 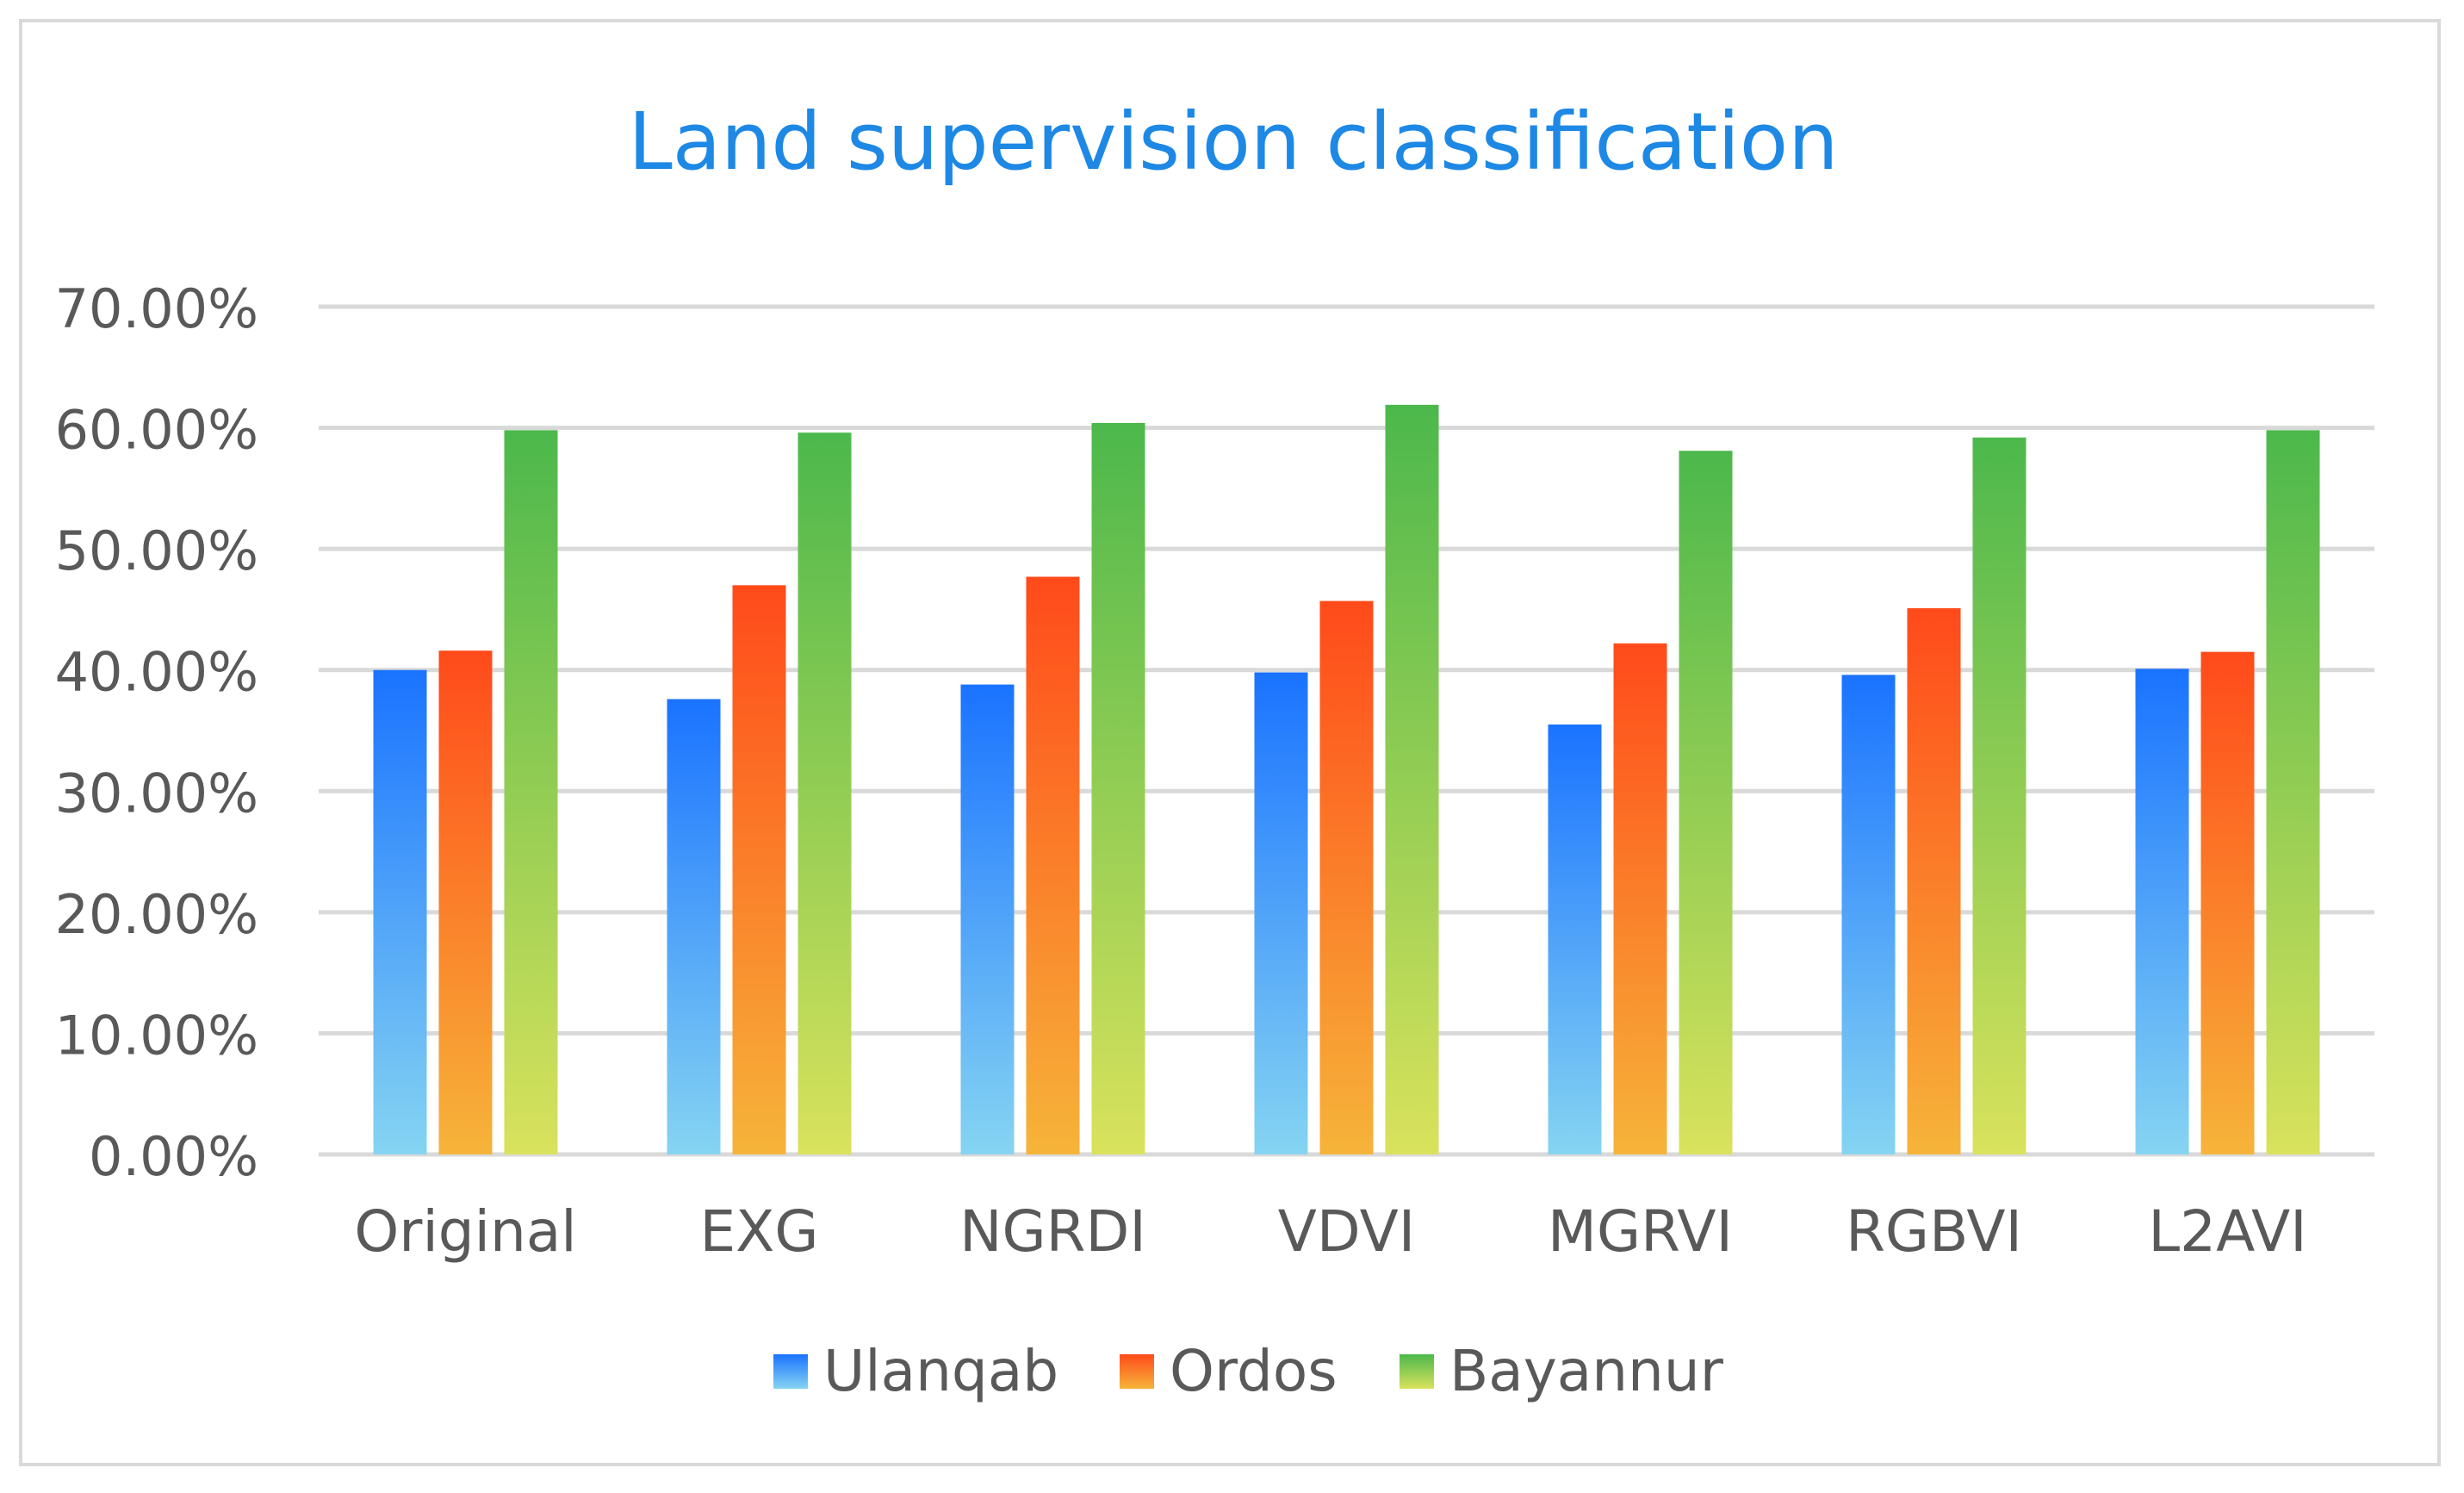 What do you see at coordinates (790, 1371) in the screenshot?
I see `legend-swatch-ulanqab` at bounding box center [790, 1371].